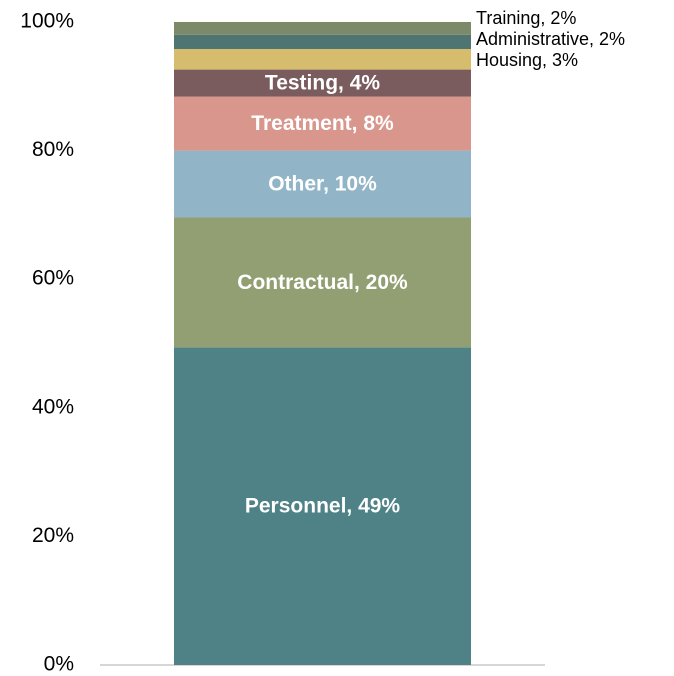  I want to click on segment-label: Housing, 3%, so click(527, 60).